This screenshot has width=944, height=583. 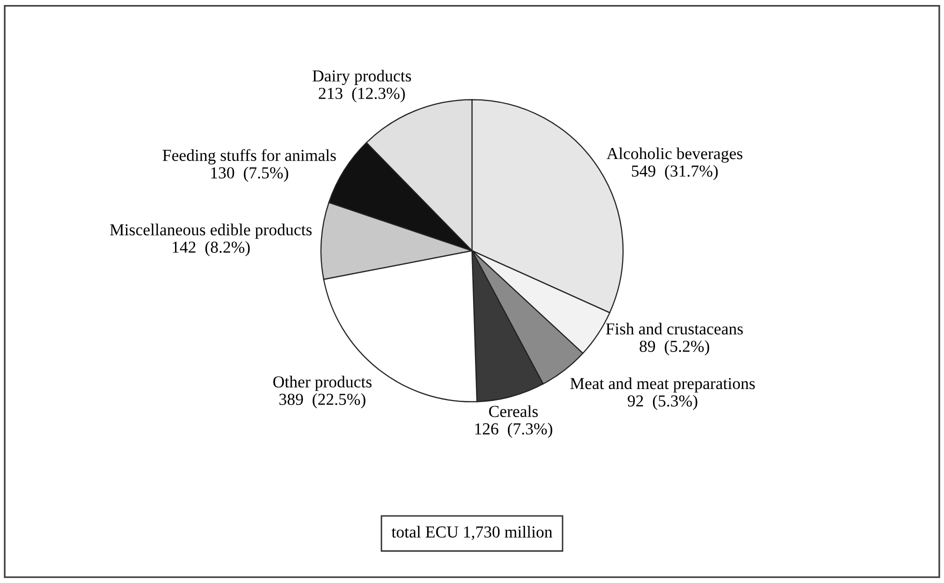 I want to click on slice-label: Feeding stuffs for animals, so click(x=249, y=156).